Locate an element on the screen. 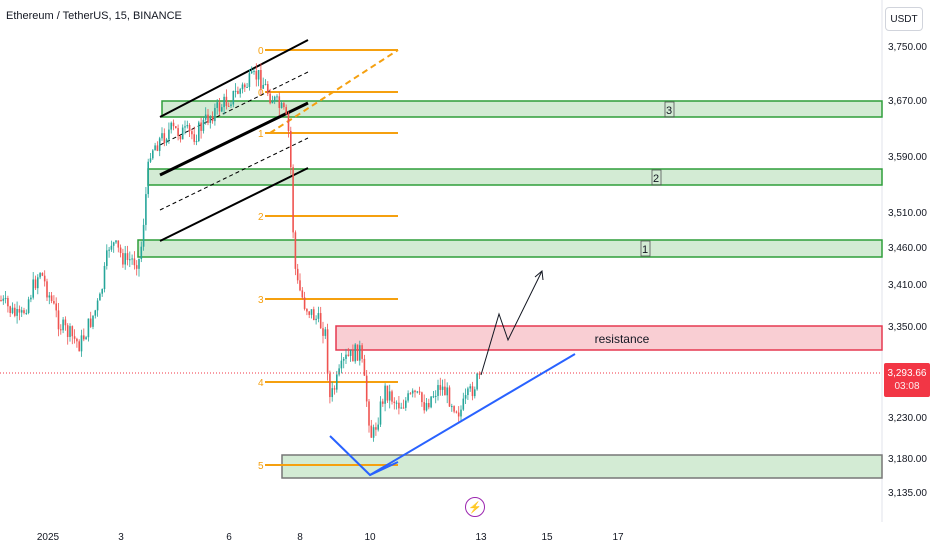 Image resolution: width=932 pixels, height=550 pixels. price-axis-label: 3,350.00 is located at coordinates (907, 327).